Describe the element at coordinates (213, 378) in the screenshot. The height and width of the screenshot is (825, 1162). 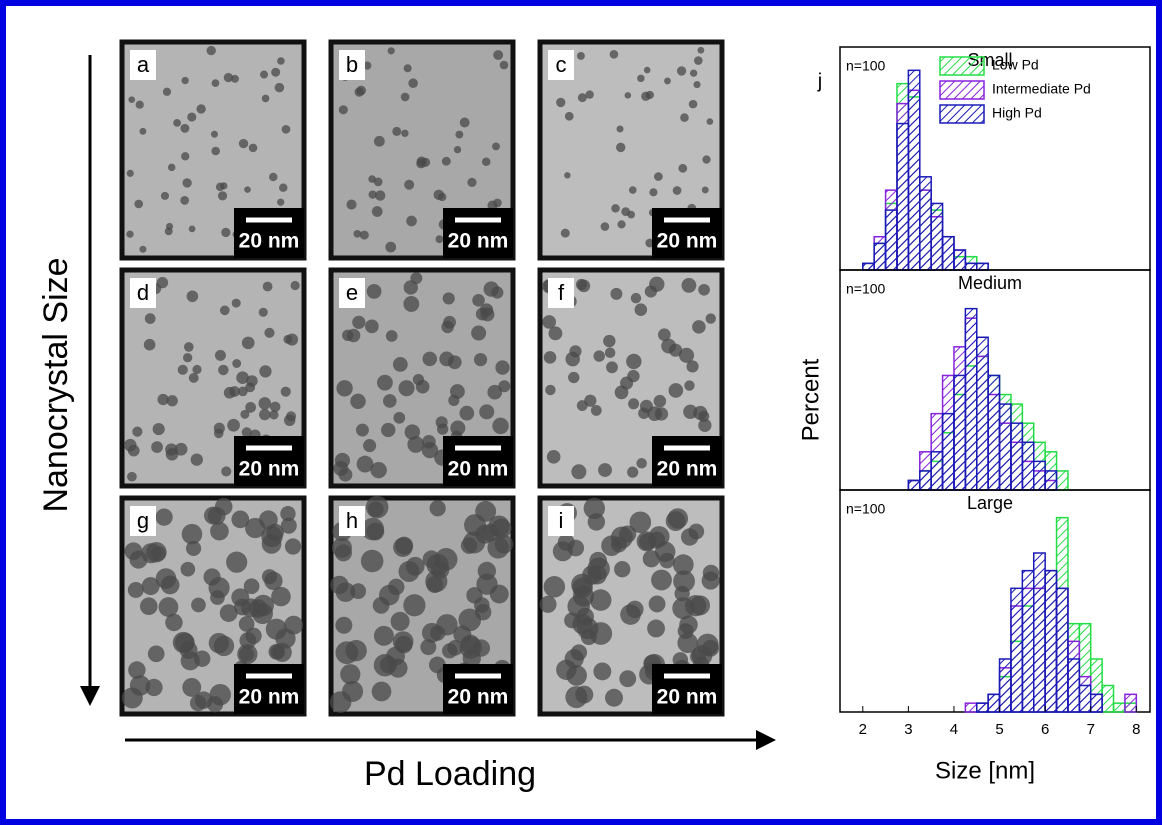
I see `tem-image: d 20 nm` at that location.